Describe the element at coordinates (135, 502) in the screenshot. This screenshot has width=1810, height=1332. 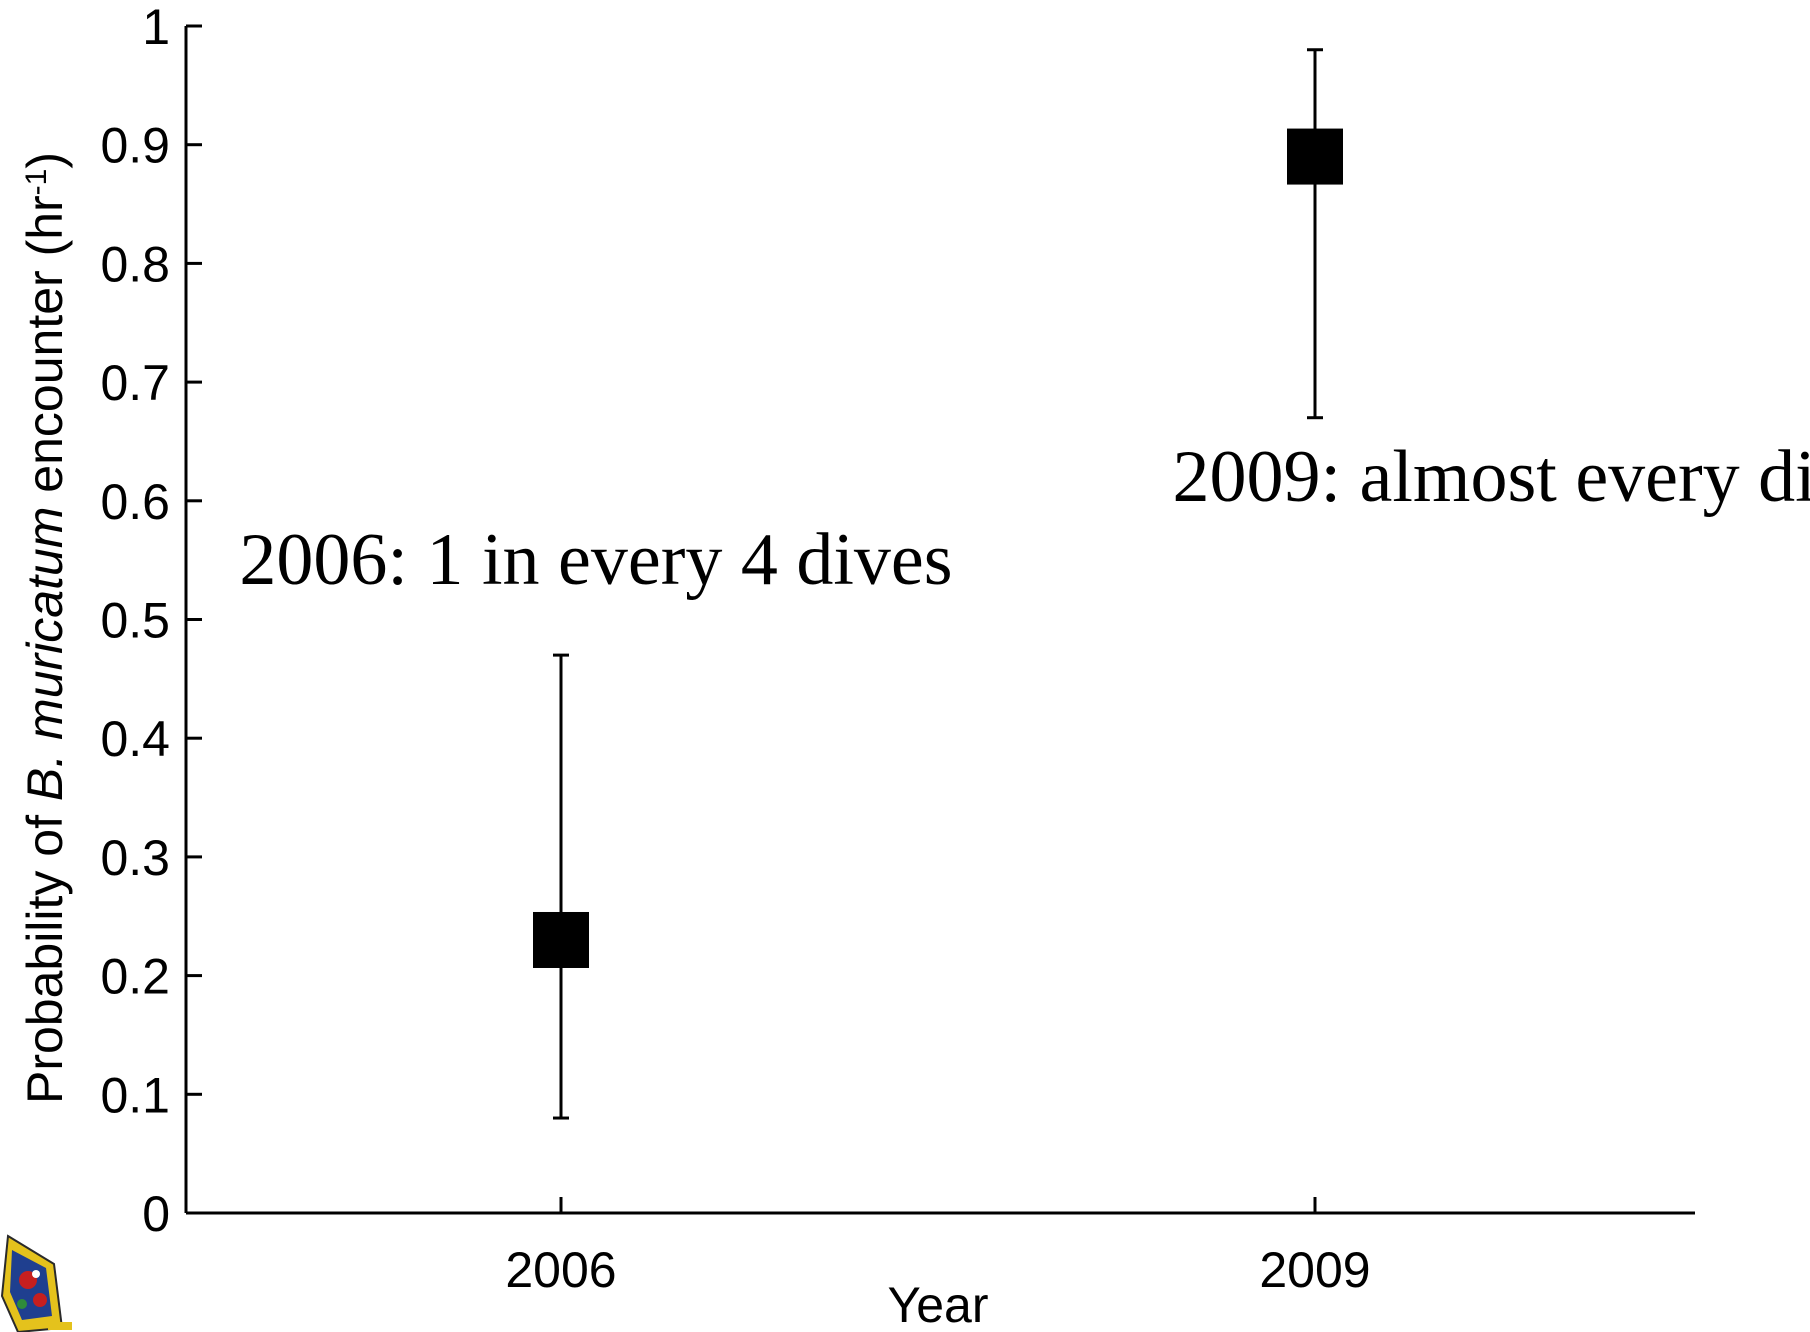
I see `y-tick-label: 0.6` at that location.